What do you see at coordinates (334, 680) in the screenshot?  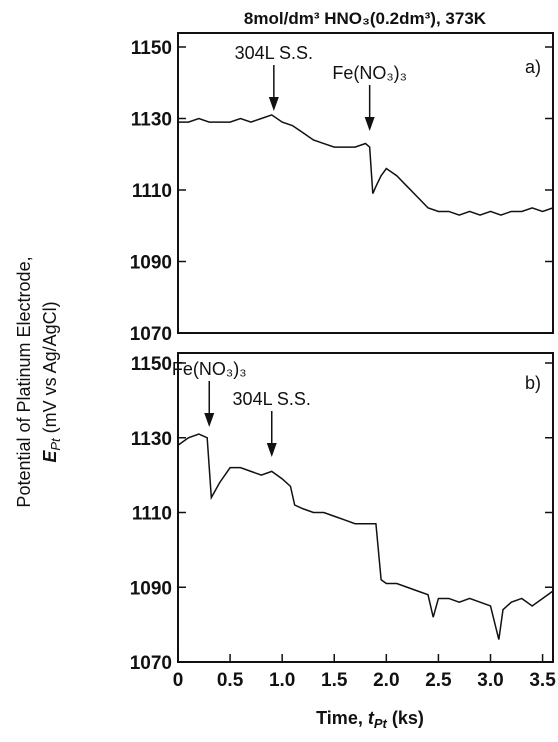 I see `x-tick-label: 1.5` at bounding box center [334, 680].